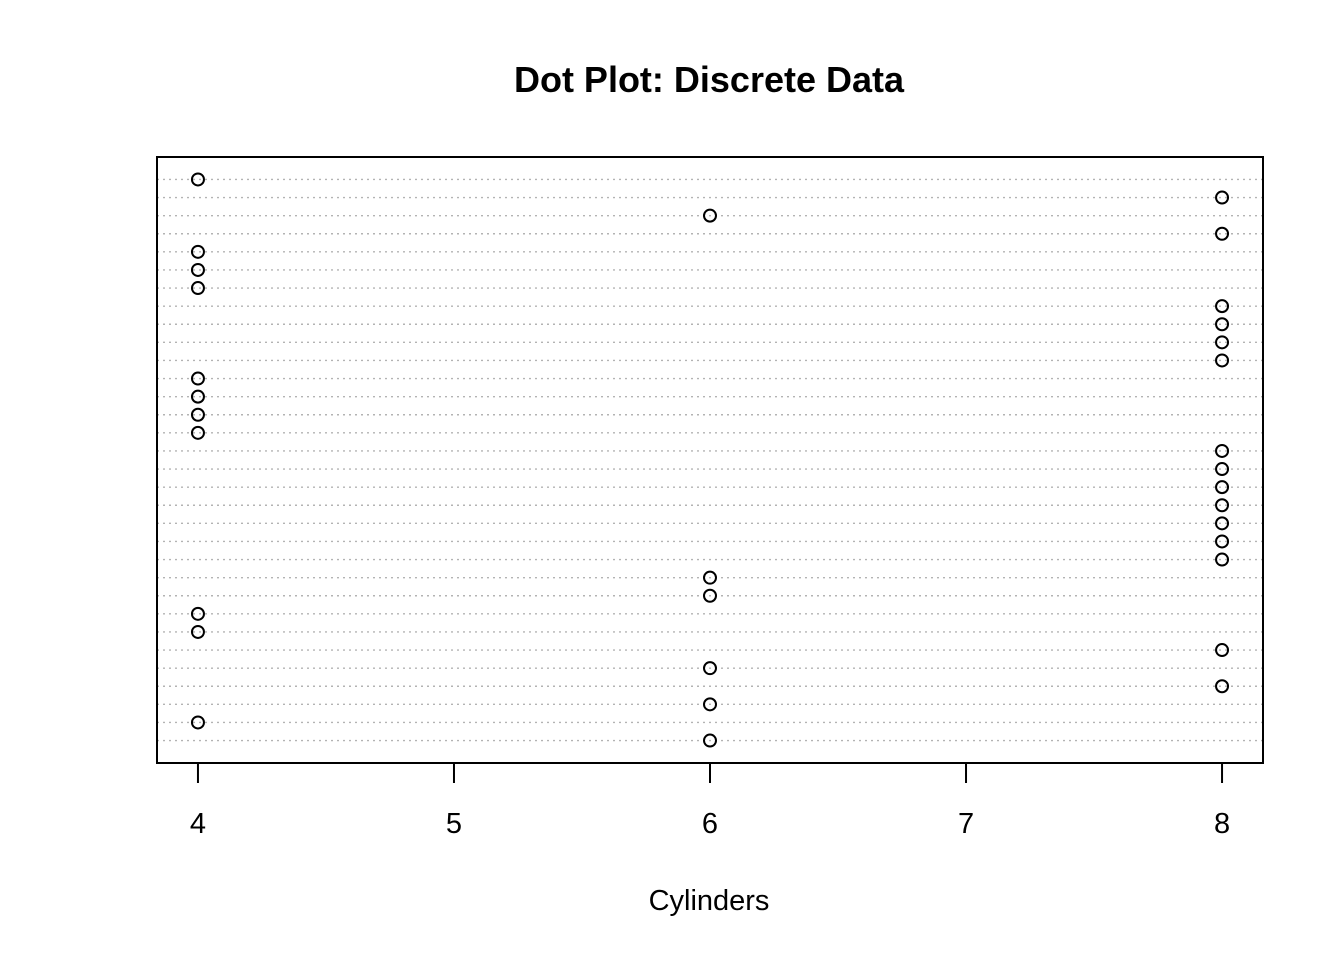  What do you see at coordinates (966, 824) in the screenshot?
I see `x-tick-label: 7` at bounding box center [966, 824].